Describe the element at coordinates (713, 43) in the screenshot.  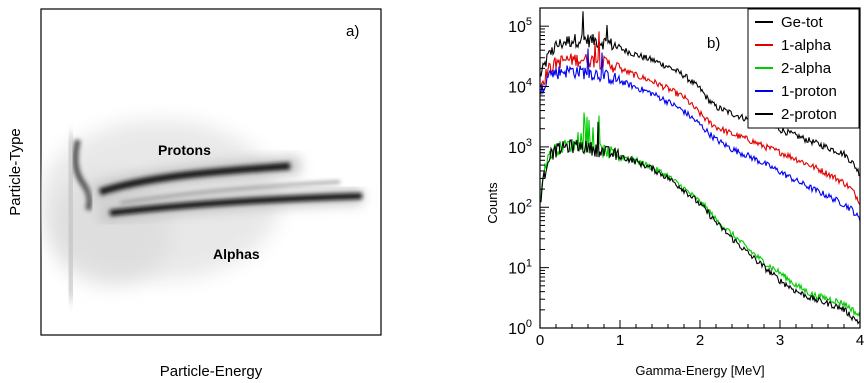
I see `panel-b-label: b)` at that location.